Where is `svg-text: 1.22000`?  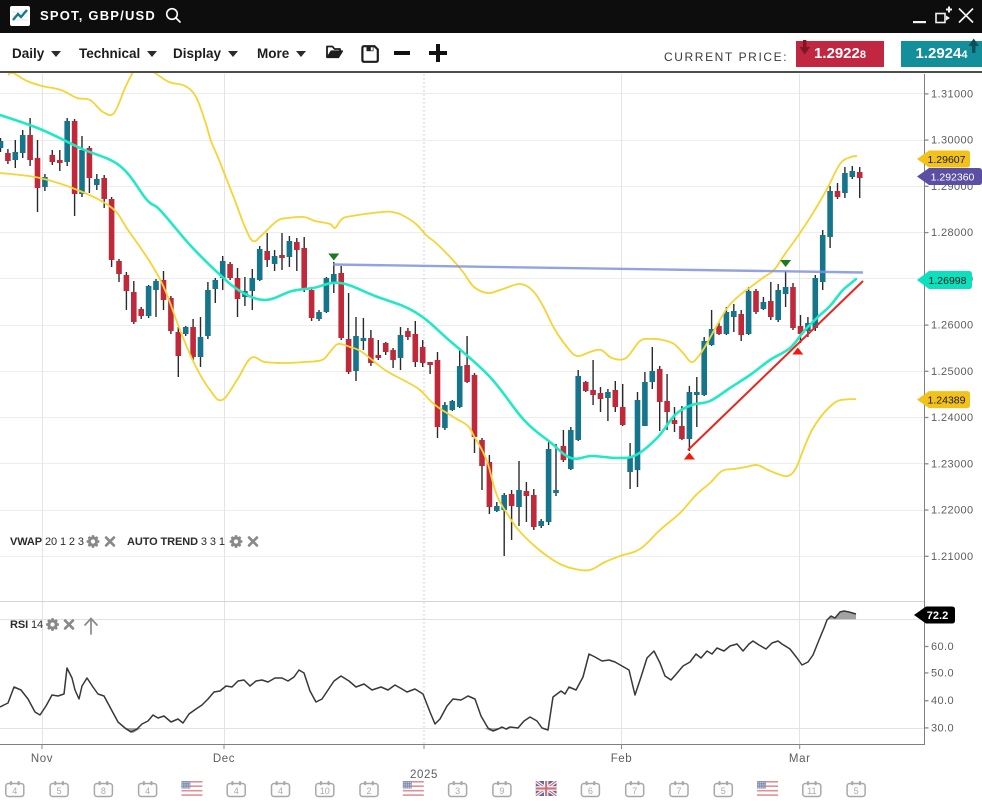 svg-text: 1.22000 is located at coordinates (952, 511).